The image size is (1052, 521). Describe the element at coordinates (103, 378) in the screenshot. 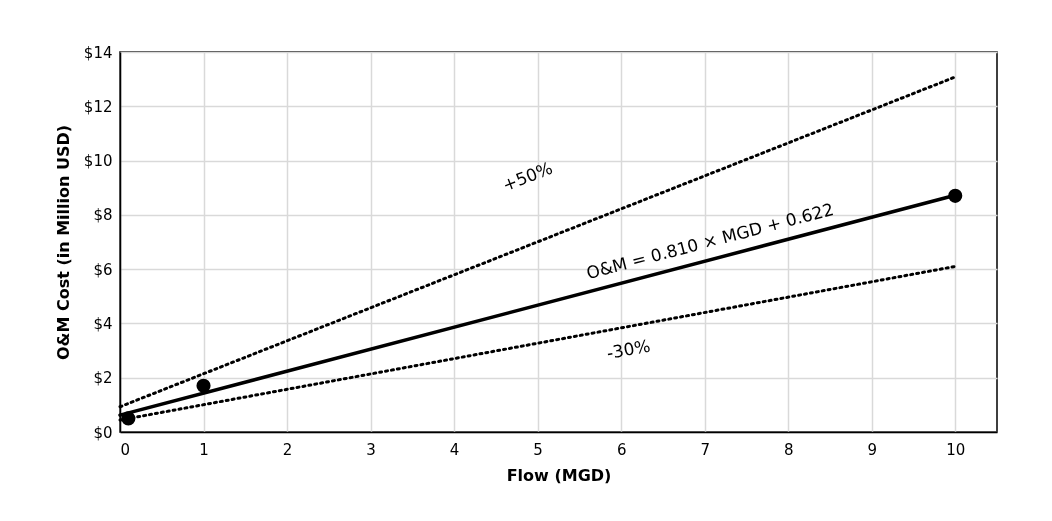

I see `y-tick-label: $2` at that location.